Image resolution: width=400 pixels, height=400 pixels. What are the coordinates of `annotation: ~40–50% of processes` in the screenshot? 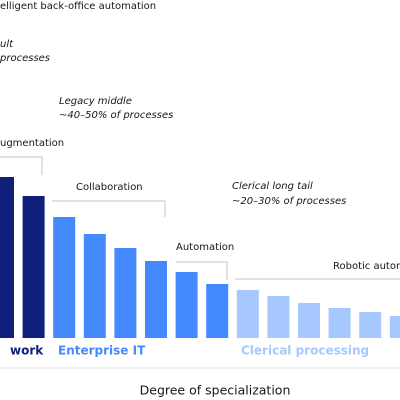 It's located at (116, 115).